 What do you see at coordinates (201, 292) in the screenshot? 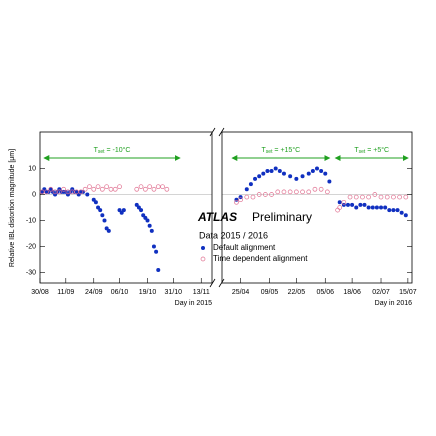
I see `x-tick-label: 13/11` at bounding box center [201, 292].